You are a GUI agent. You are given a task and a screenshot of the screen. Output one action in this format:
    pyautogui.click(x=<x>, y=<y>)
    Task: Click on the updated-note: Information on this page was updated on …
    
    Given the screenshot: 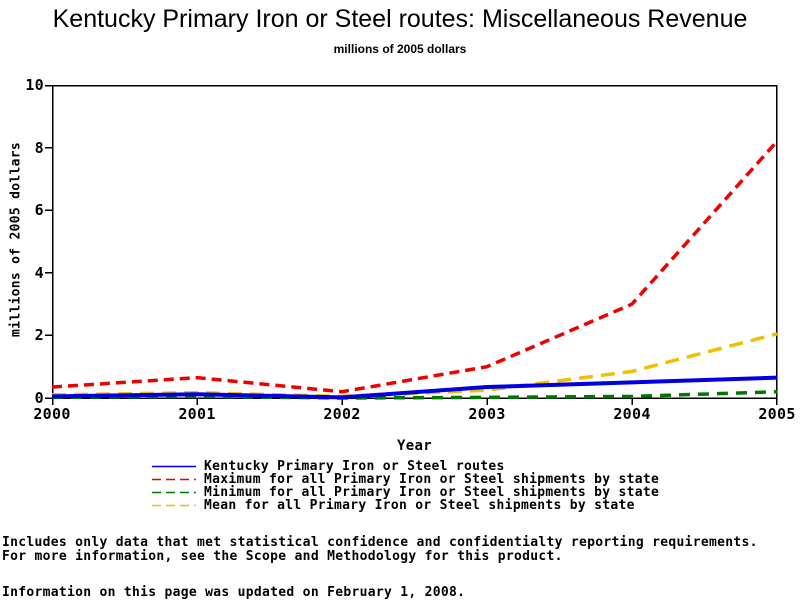 What is the action you would take?
    pyautogui.click(x=234, y=592)
    